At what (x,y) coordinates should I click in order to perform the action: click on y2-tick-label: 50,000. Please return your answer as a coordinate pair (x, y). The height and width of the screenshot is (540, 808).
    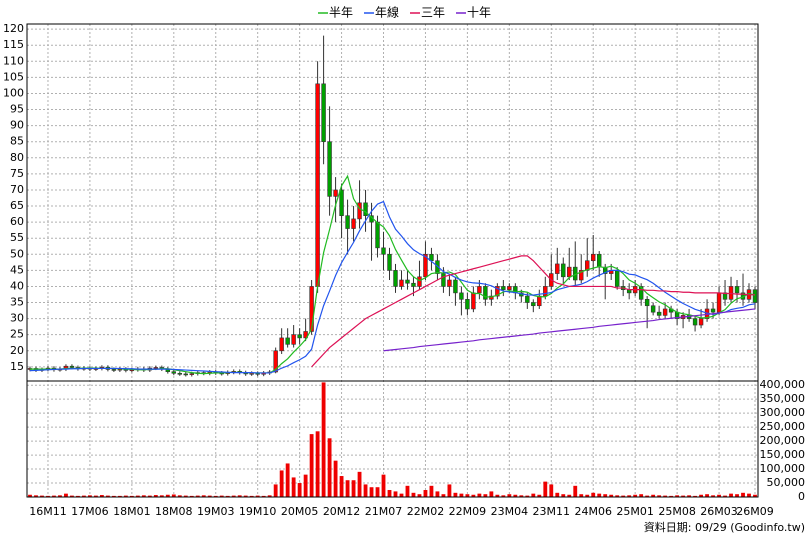
    Looking at the image, I should click on (786, 482).